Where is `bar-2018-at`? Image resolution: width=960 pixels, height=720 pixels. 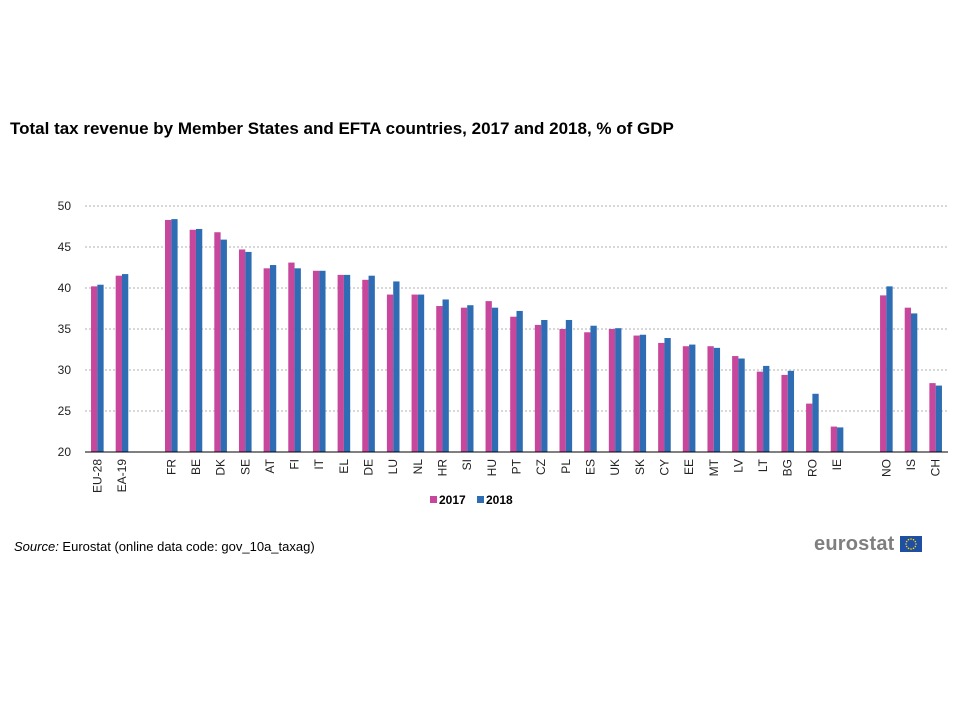
bar-2018-at is located at coordinates (273, 358).